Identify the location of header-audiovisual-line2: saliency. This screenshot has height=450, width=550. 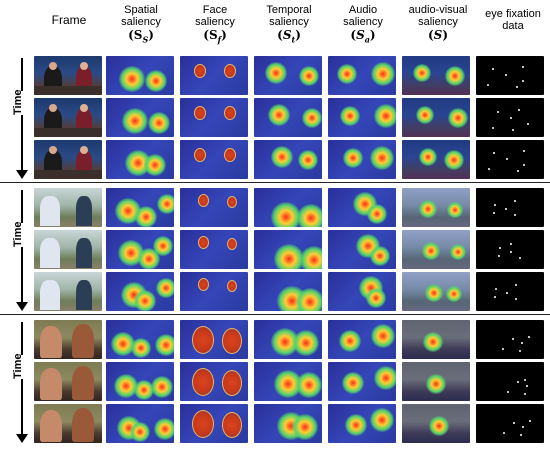
(438, 22).